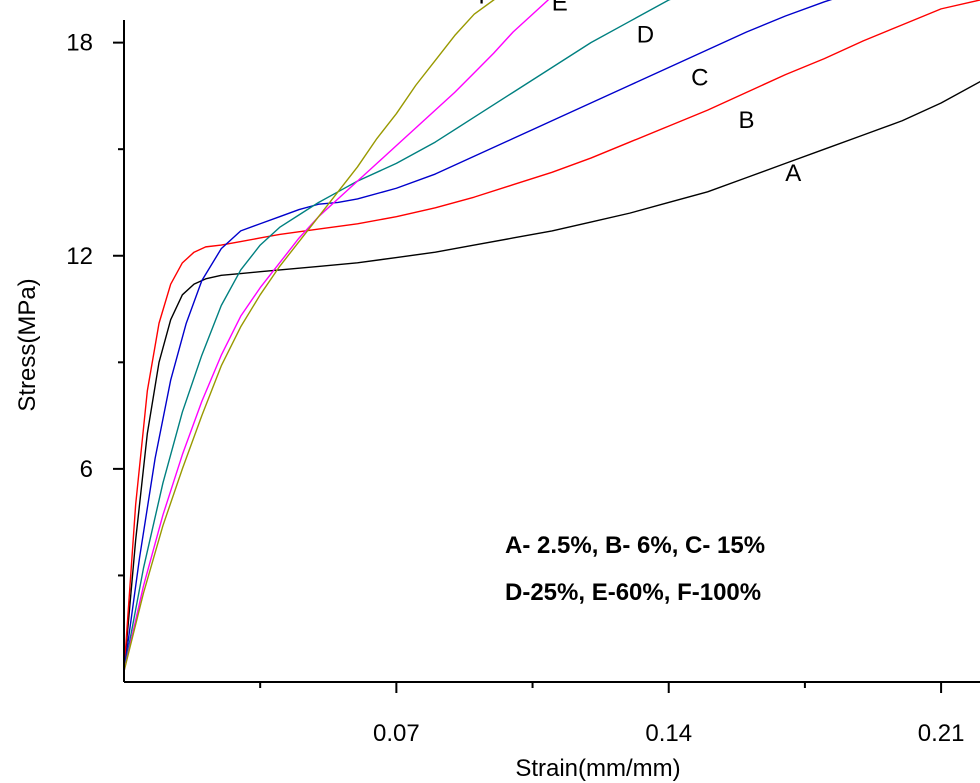 The height and width of the screenshot is (783, 980). What do you see at coordinates (793, 173) in the screenshot?
I see `series-label-a: A` at bounding box center [793, 173].